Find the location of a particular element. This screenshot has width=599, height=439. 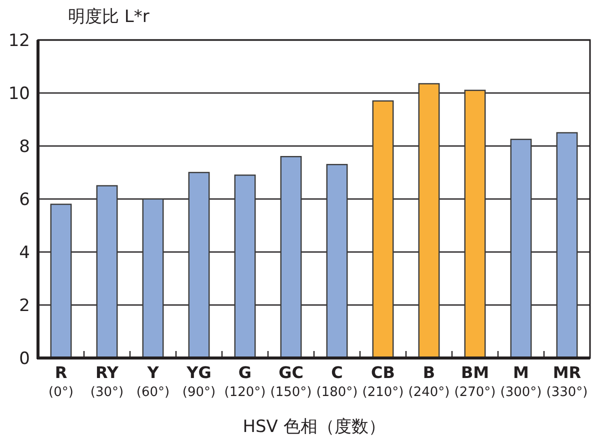

y-tick-label: 0 is located at coordinates (24, 359).